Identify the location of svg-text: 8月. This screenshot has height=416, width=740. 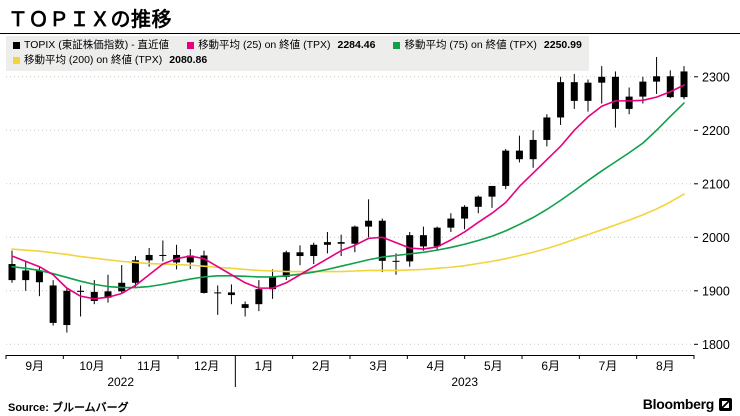
(665, 366).